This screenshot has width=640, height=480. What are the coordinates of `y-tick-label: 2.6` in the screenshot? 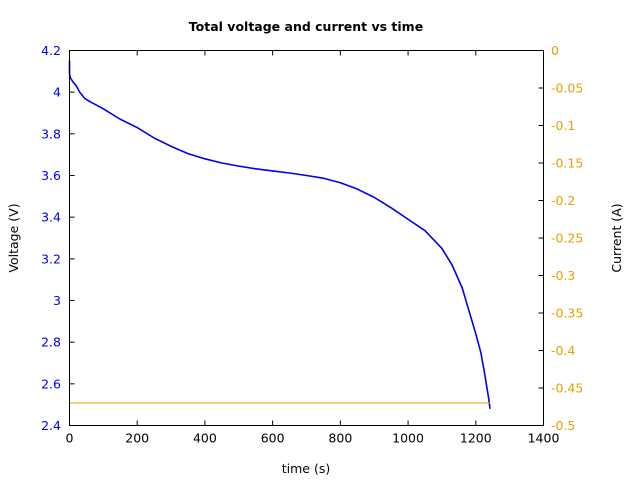 It's located at (51, 383).